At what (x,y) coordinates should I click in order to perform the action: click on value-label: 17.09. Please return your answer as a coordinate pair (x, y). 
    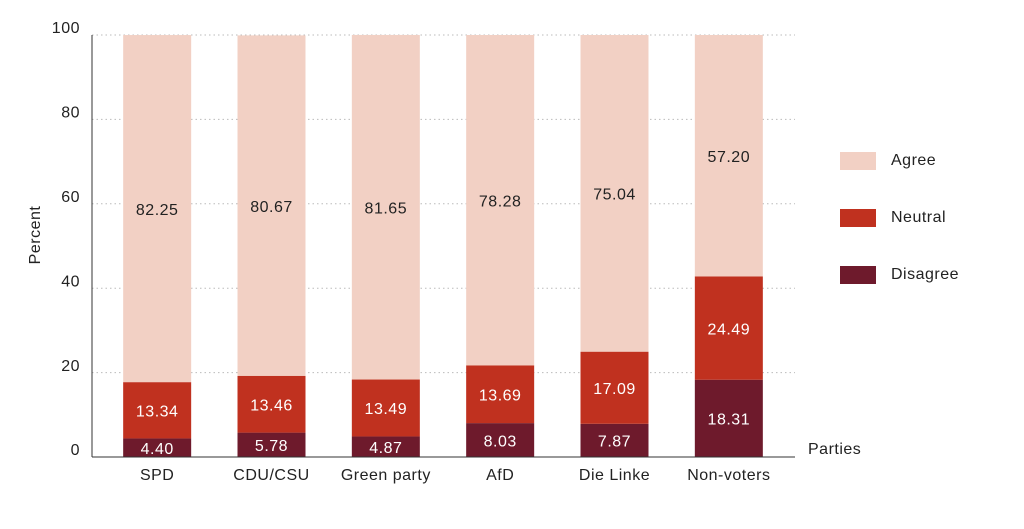
    Looking at the image, I should click on (614, 389).